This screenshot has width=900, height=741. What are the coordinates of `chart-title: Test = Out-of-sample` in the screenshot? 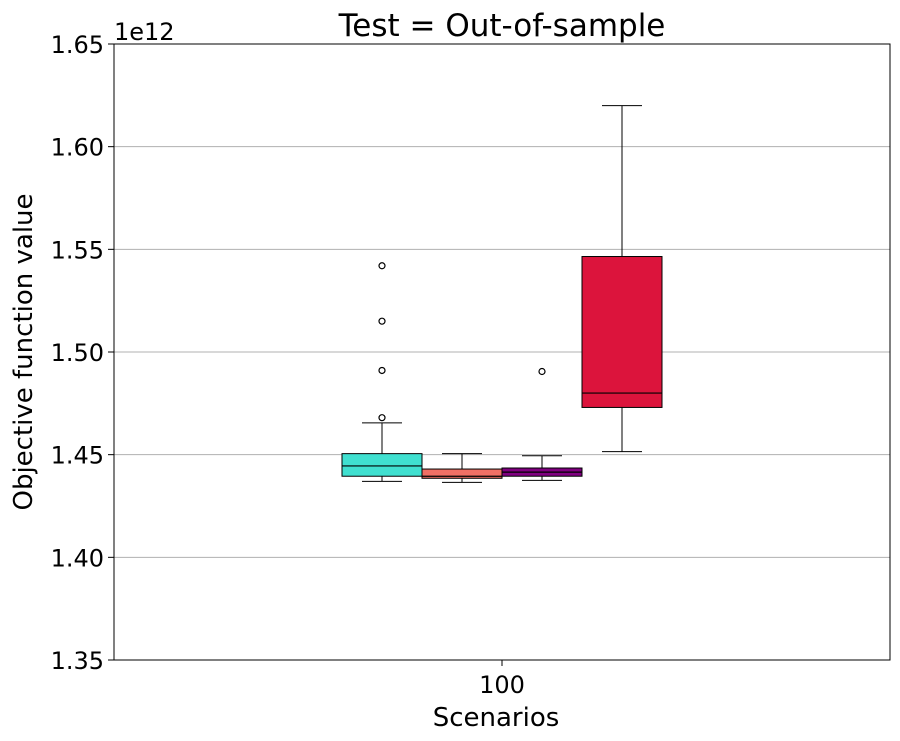 It's located at (502, 26).